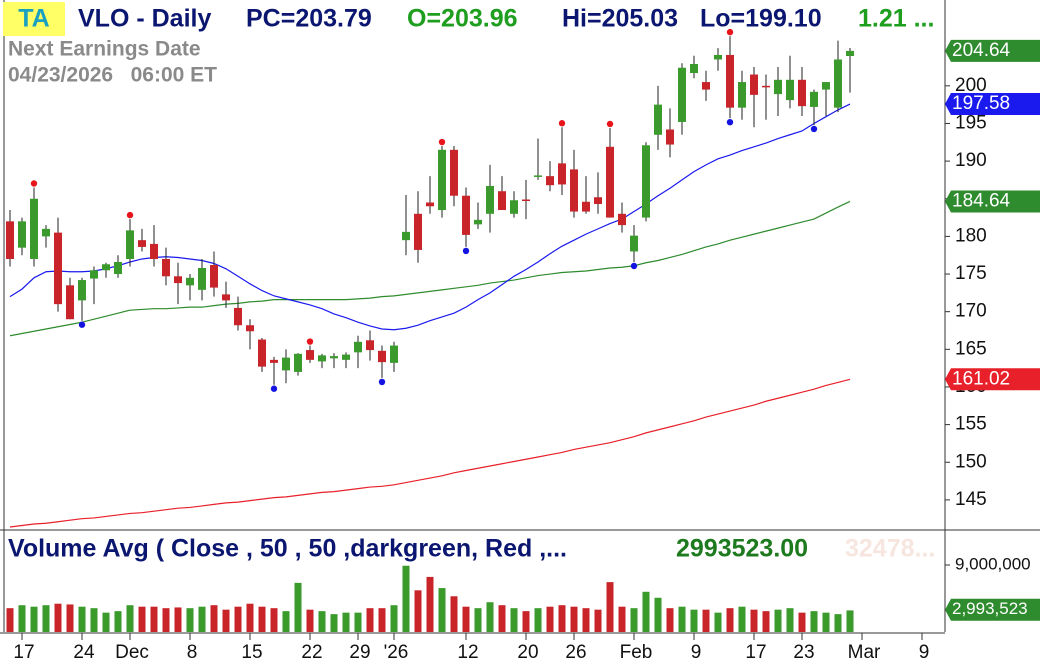 This screenshot has height=665, width=1040. Describe the element at coordinates (251, 652) in the screenshot. I see `x-tick-label: 15` at that location.